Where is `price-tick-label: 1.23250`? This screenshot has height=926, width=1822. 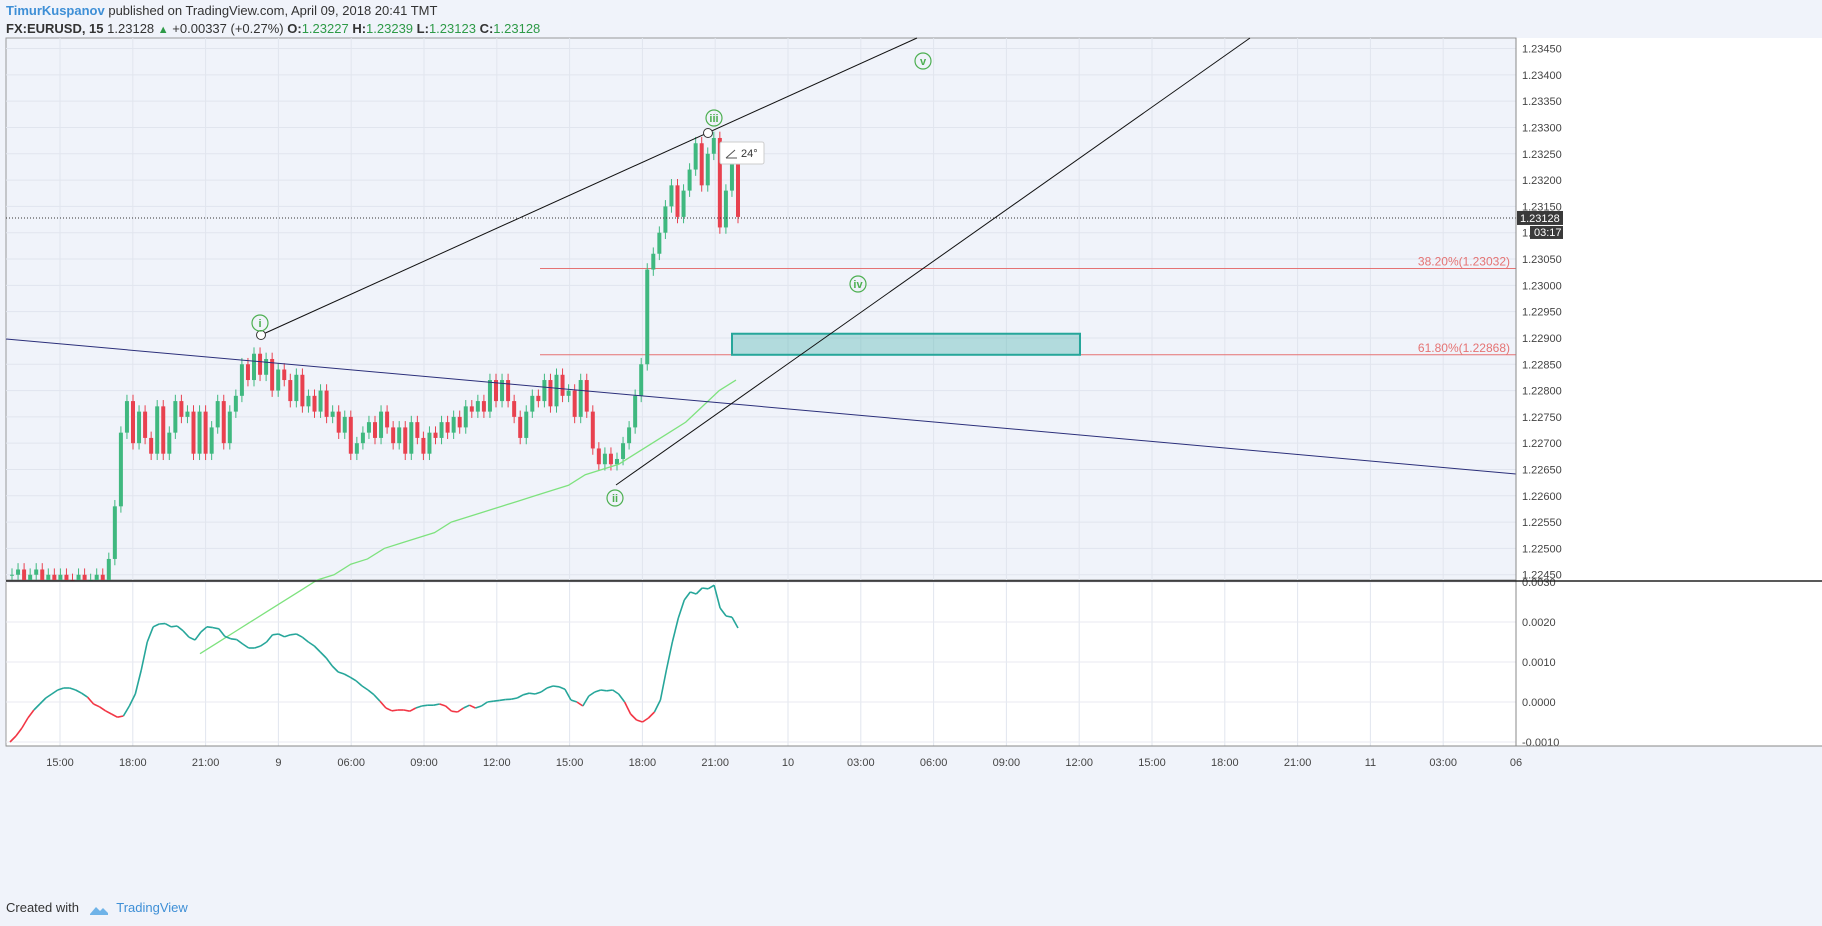
price-tick-label: 1.23250 is located at coordinates (1542, 155).